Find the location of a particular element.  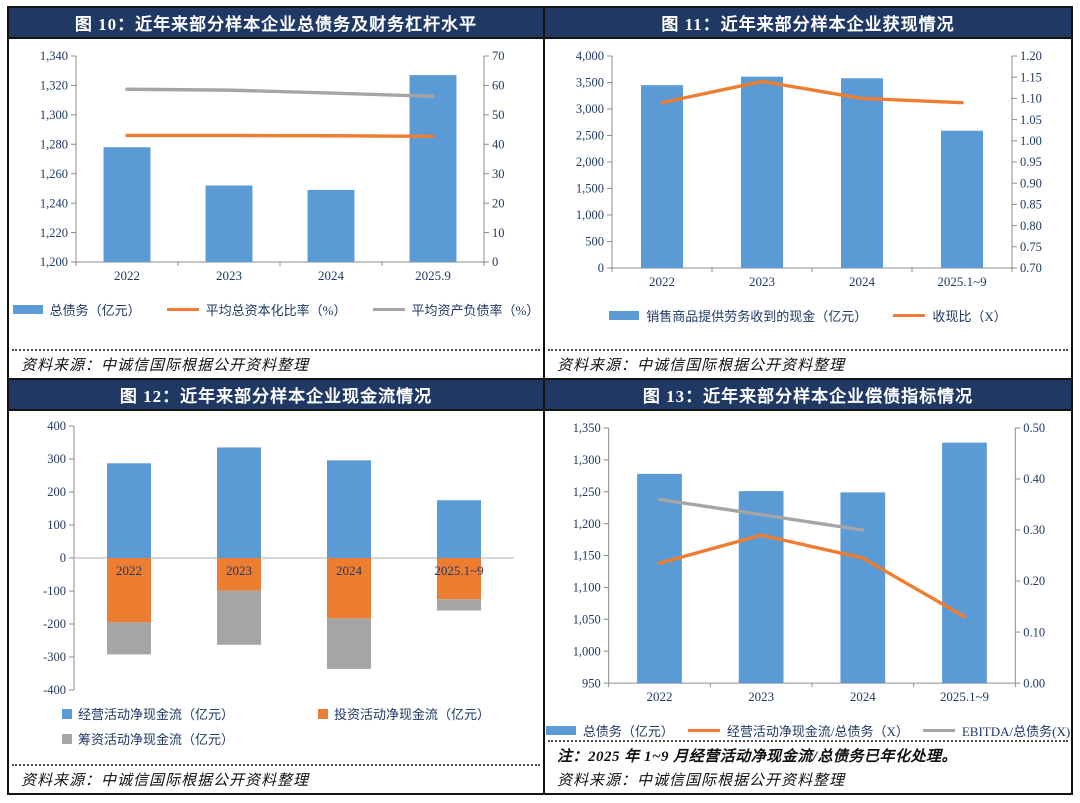

svg-text: 0.00 is located at coordinates (1034, 683).